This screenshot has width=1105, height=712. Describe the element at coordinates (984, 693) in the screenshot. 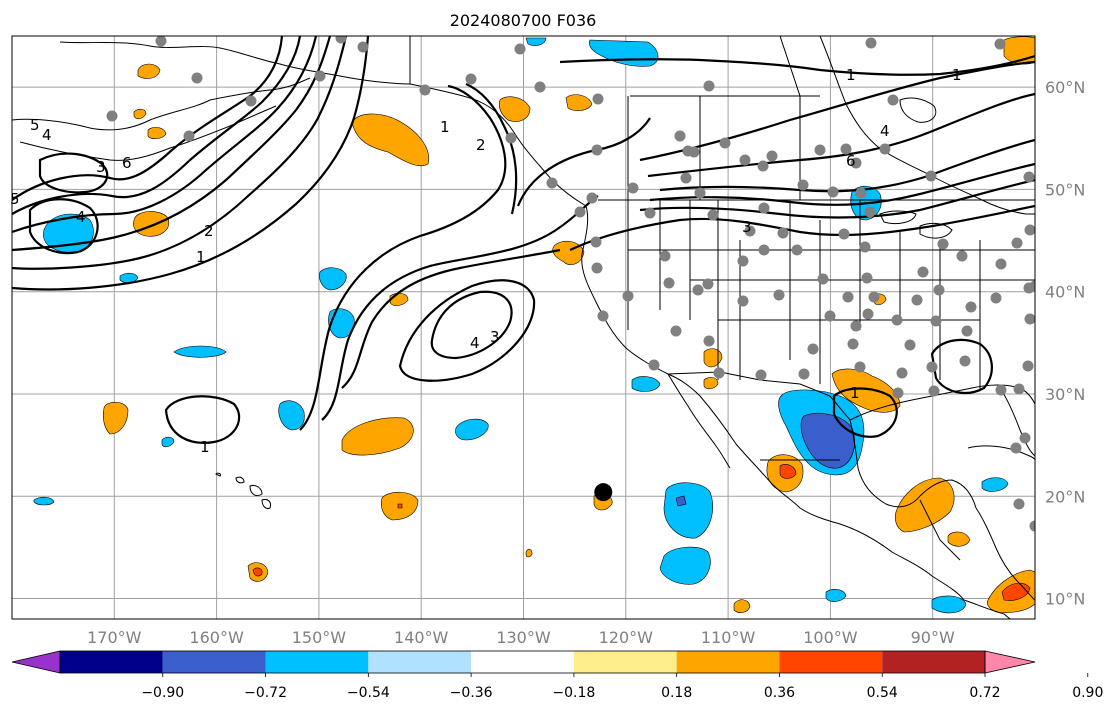

I see `colorbar-tick-label: 0.72` at that location.